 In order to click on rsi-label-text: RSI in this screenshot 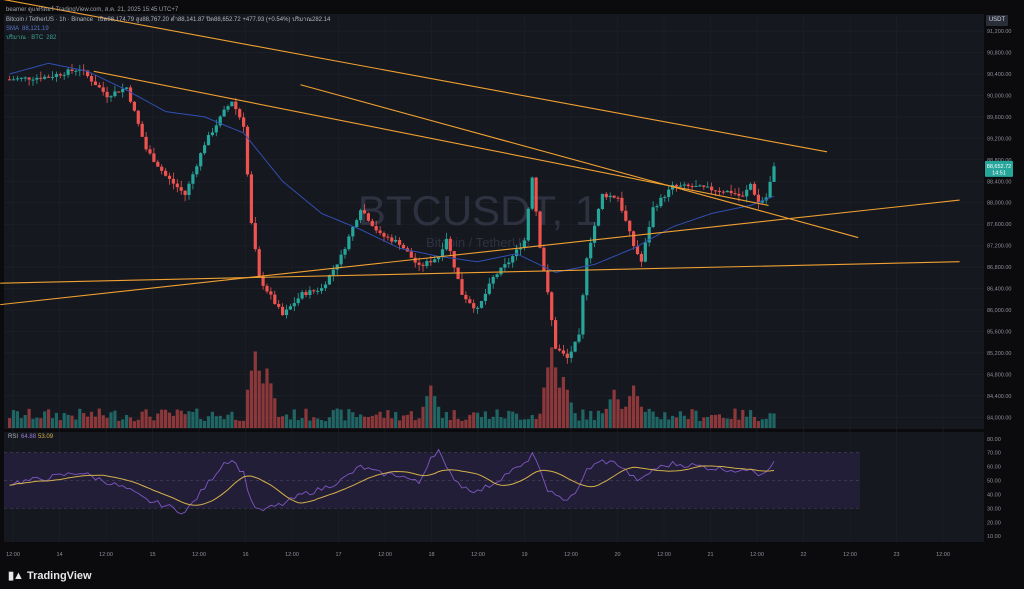, I will do `click(13, 437)`.